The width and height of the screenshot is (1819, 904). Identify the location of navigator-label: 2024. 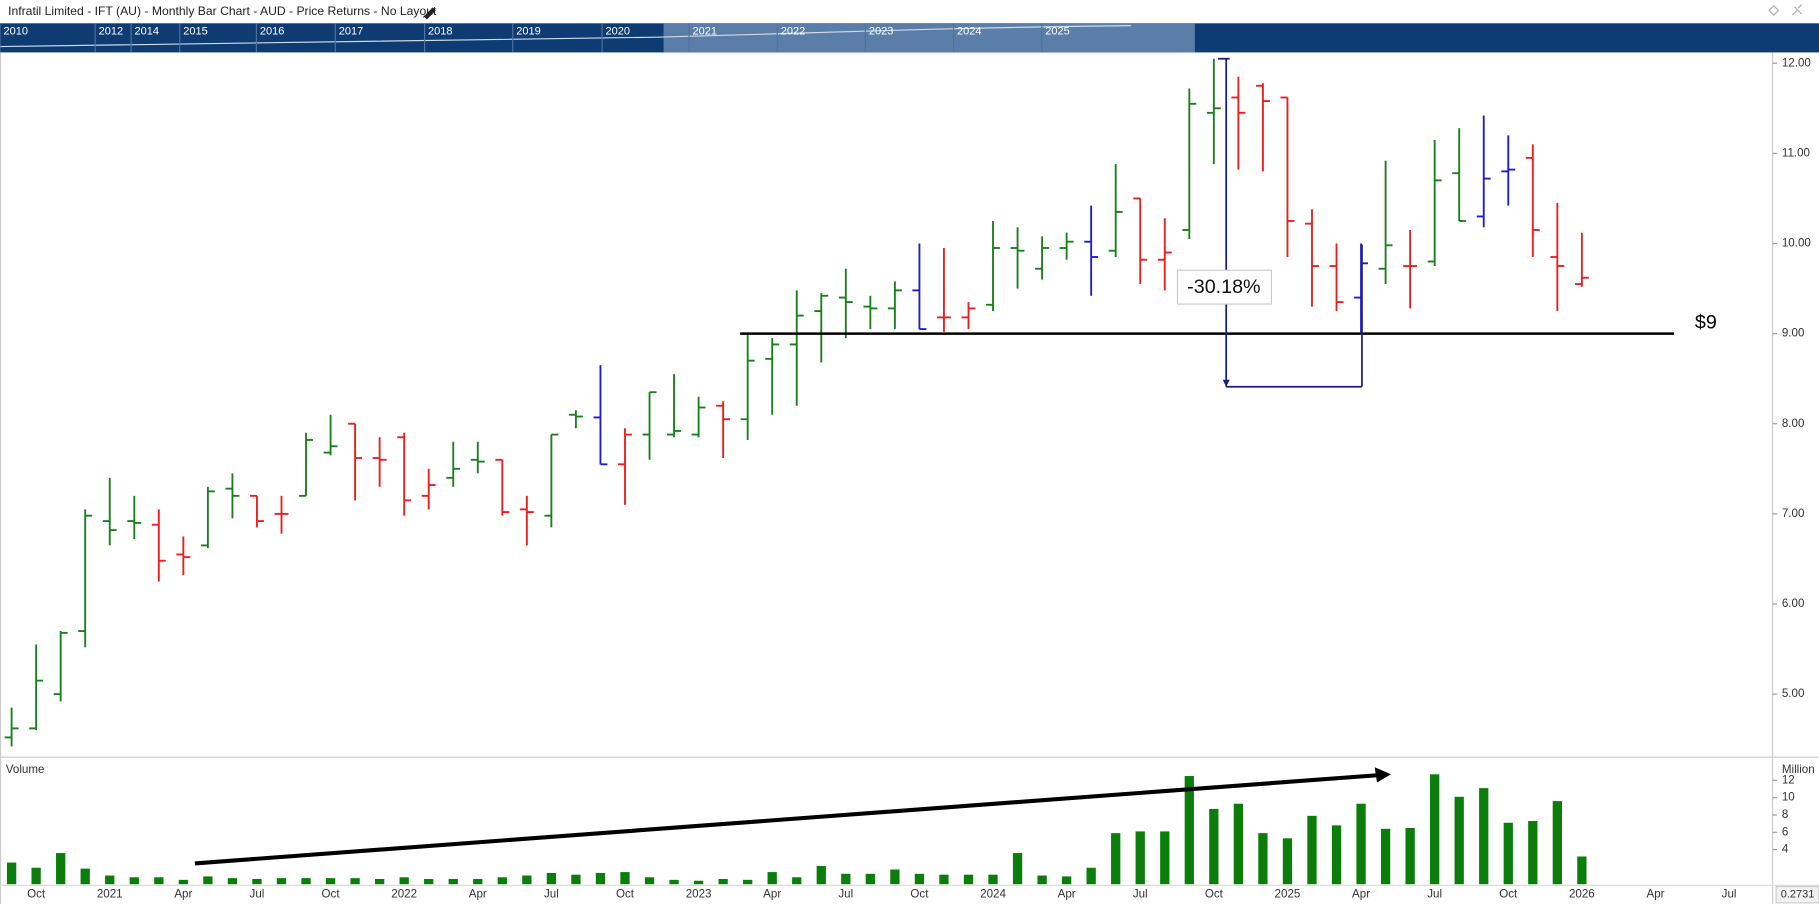
(969, 31).